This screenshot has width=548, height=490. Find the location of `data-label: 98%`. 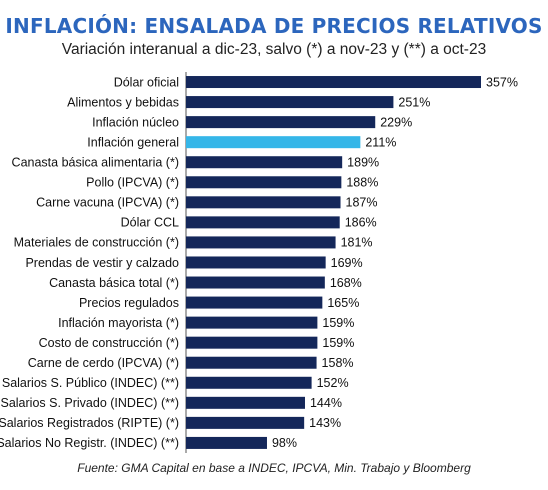

data-label: 98% is located at coordinates (284, 443).